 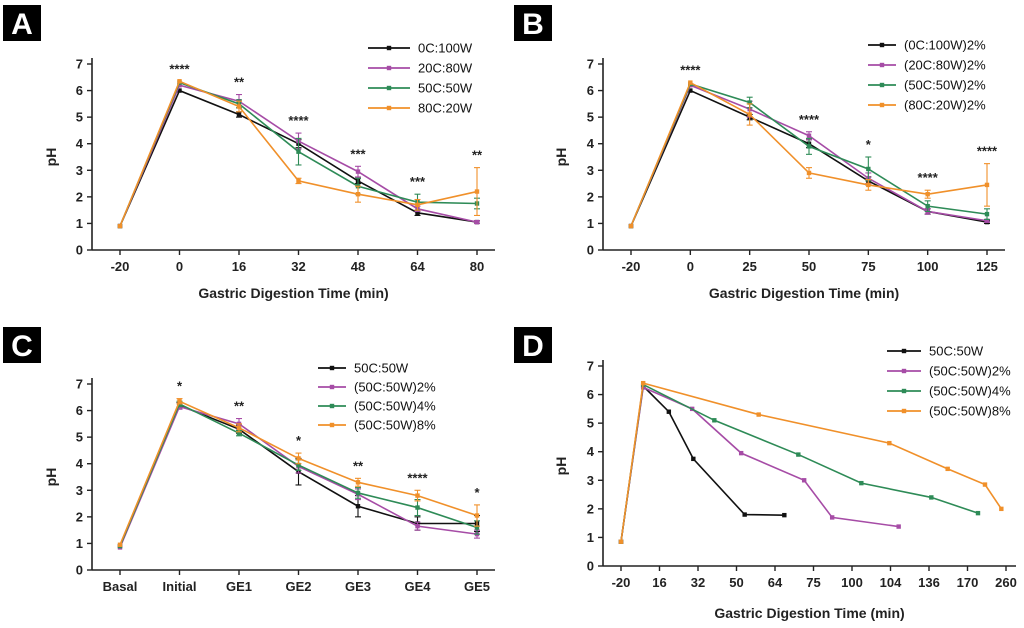 I want to click on x-tick-label: 104, so click(x=891, y=582).